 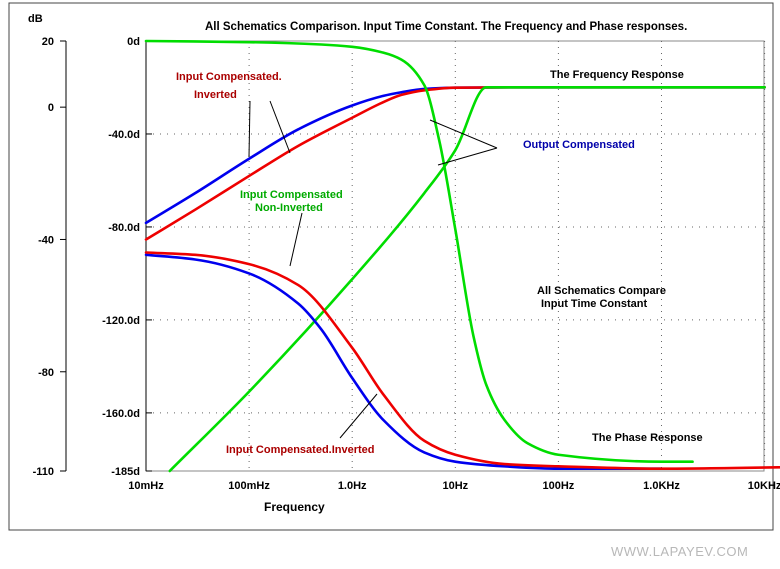 I want to click on x-tick-label: 100mHz, so click(x=249, y=486).